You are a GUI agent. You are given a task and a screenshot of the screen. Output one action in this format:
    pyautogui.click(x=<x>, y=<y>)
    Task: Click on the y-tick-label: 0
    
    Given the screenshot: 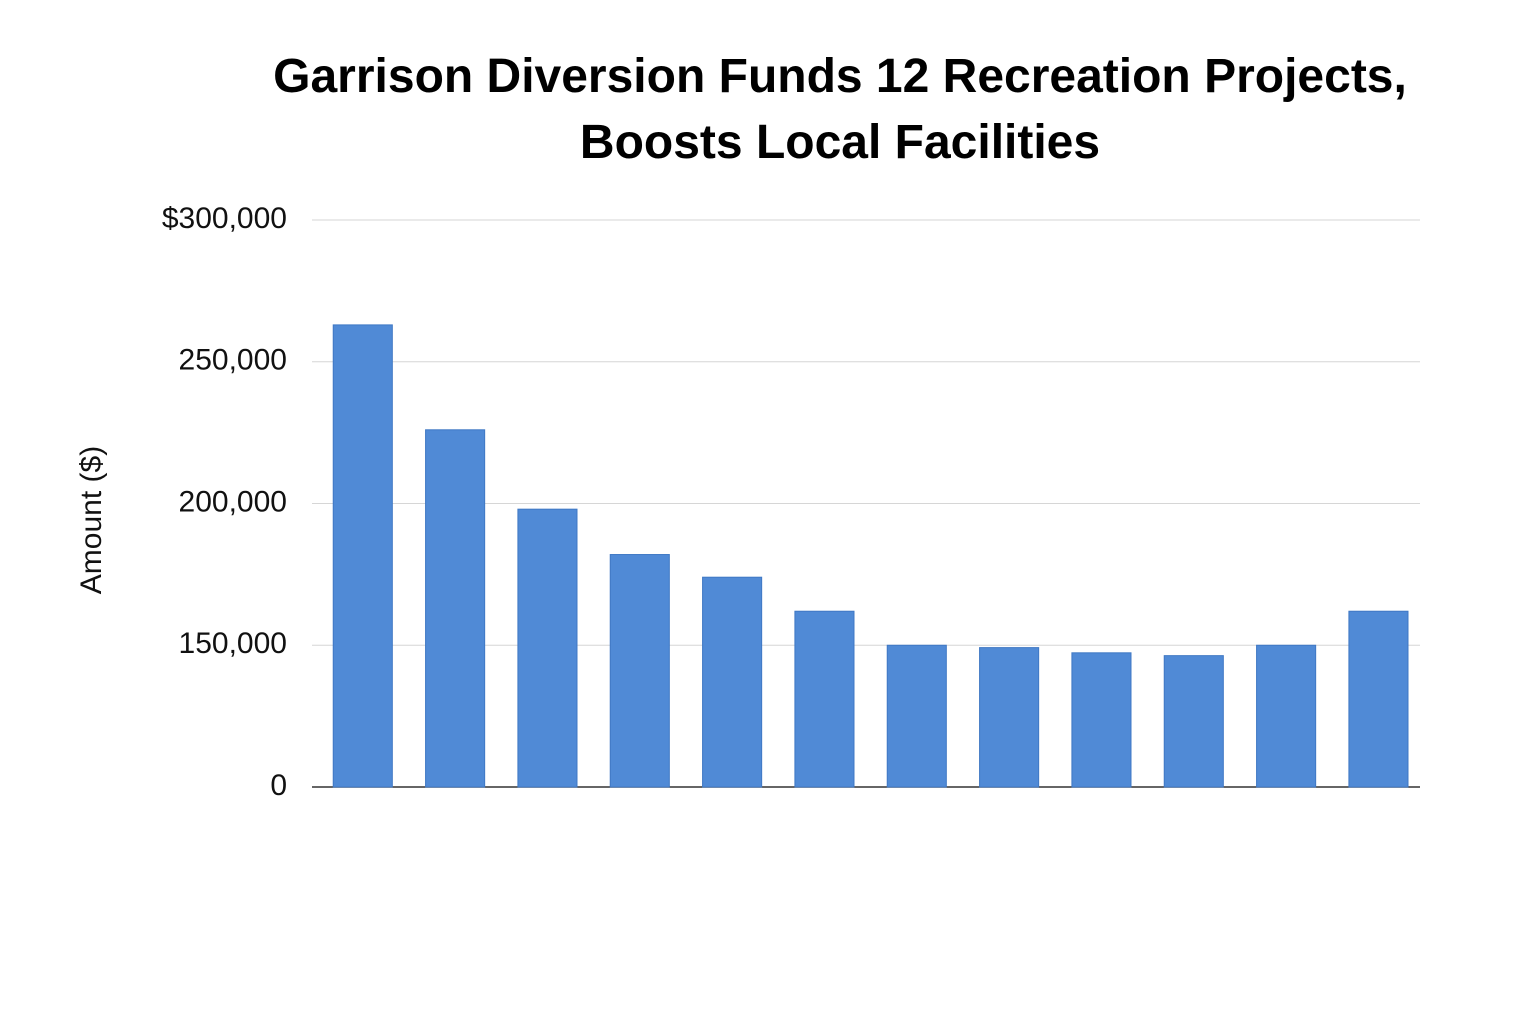 What is the action you would take?
    pyautogui.click(x=278, y=785)
    